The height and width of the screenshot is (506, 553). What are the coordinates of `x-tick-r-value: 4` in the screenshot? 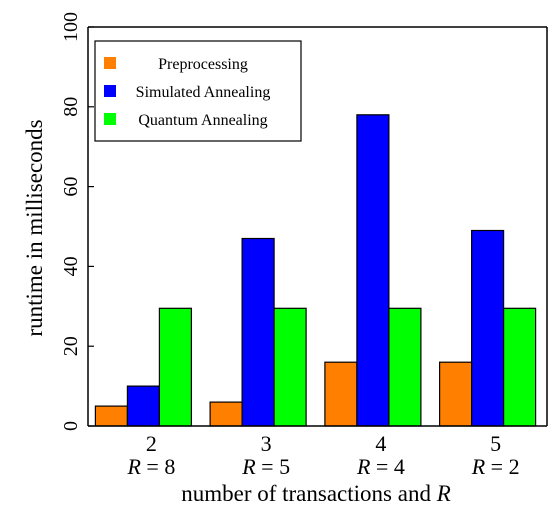 It's located at (399, 466).